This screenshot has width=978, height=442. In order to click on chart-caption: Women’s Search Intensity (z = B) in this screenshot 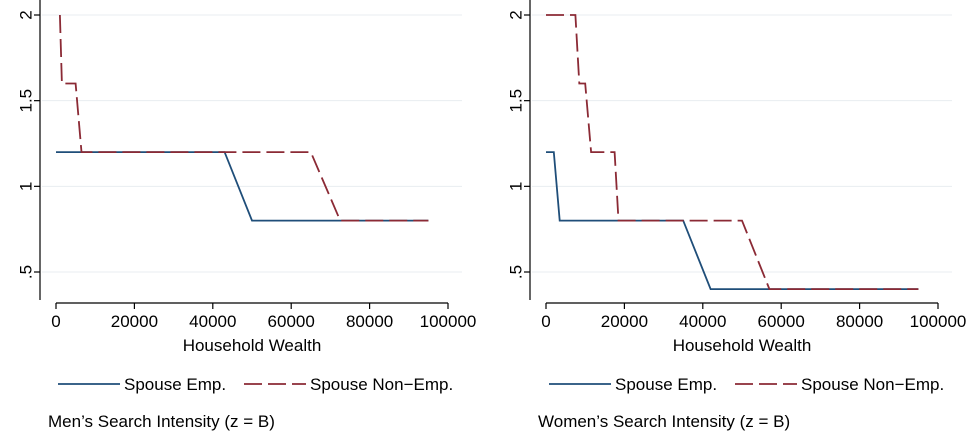, I will do `click(664, 421)`.